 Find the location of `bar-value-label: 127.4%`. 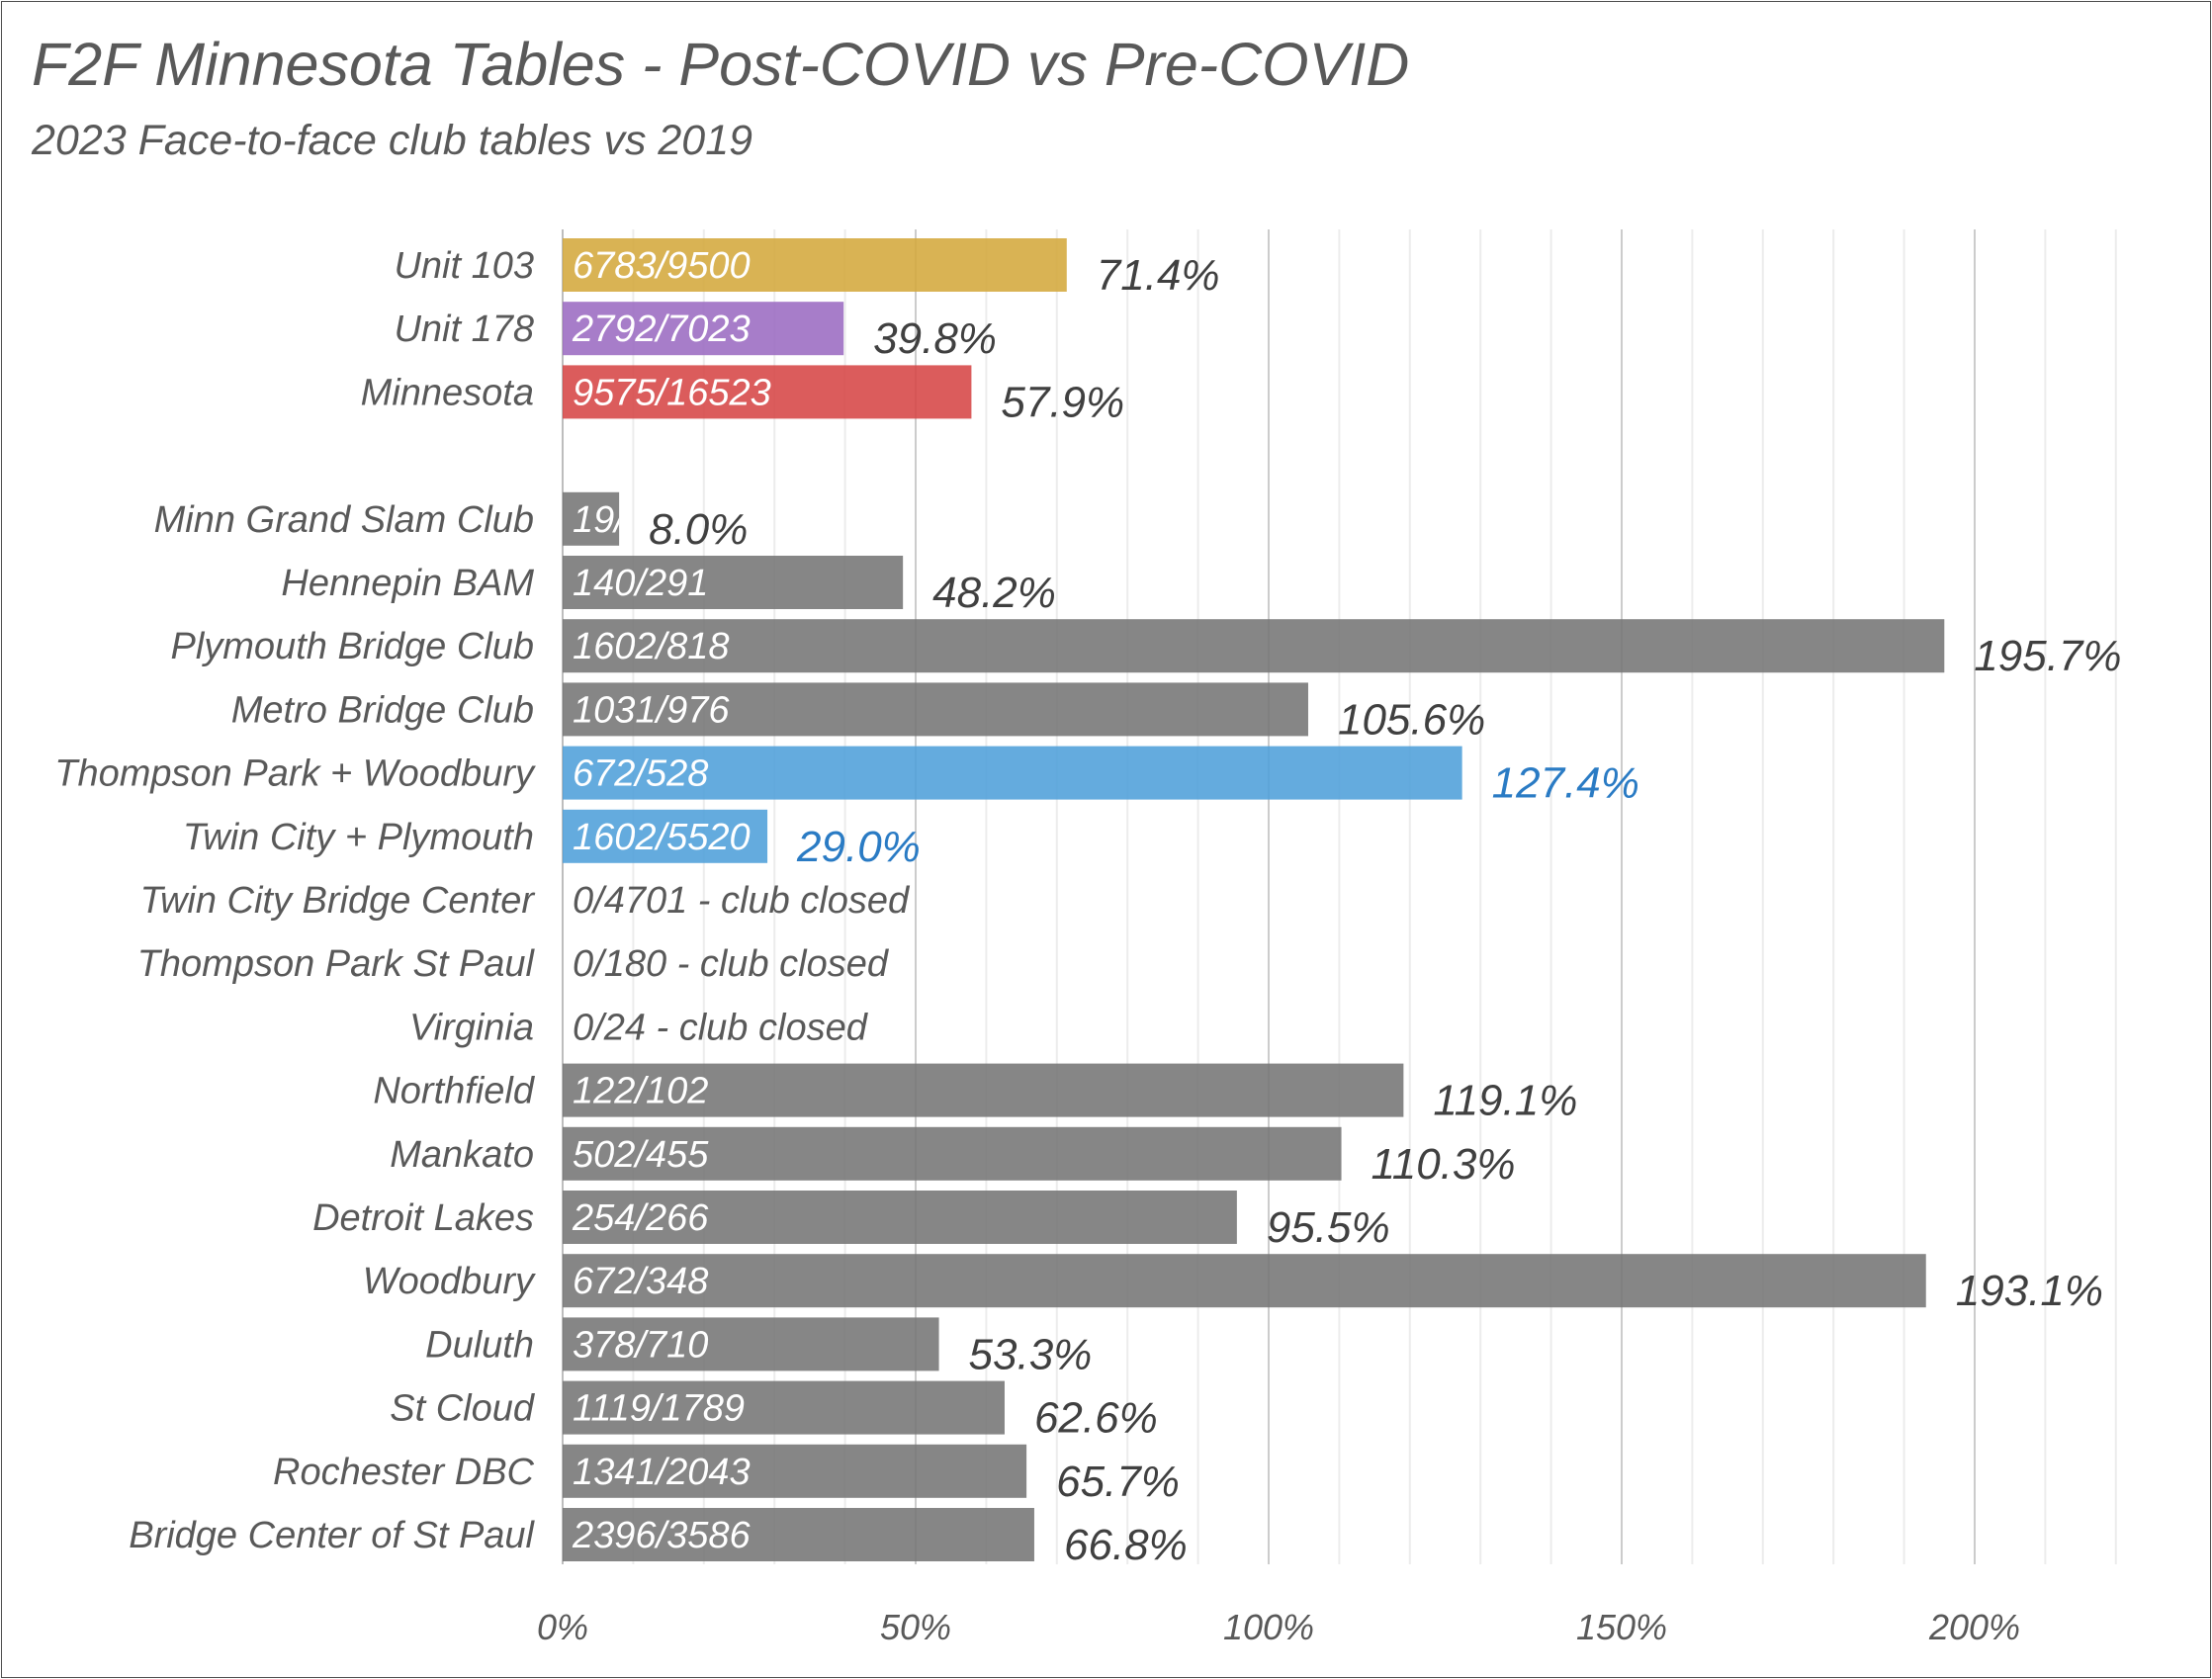

bar-value-label: 127.4% is located at coordinates (1566, 784).